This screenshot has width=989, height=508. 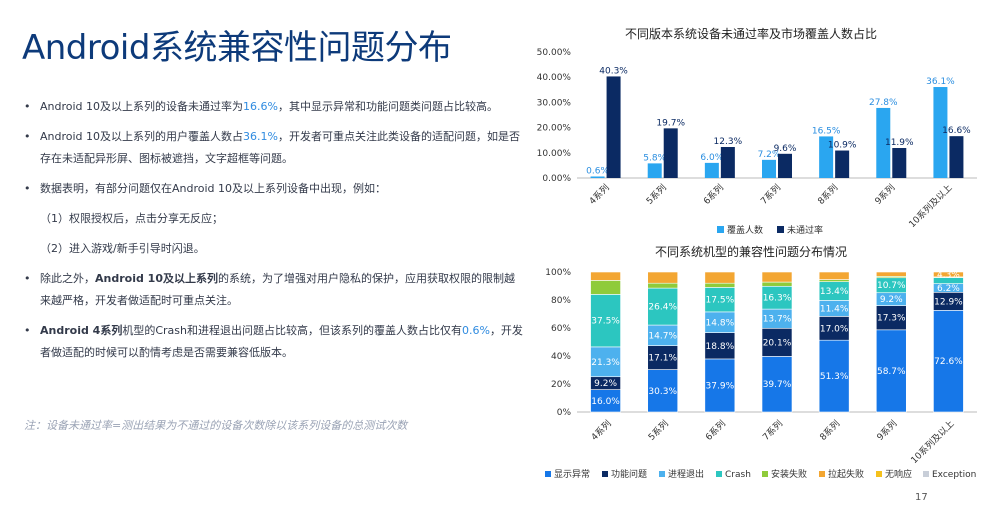 I want to click on data-label: 9.6%, so click(x=785, y=149).